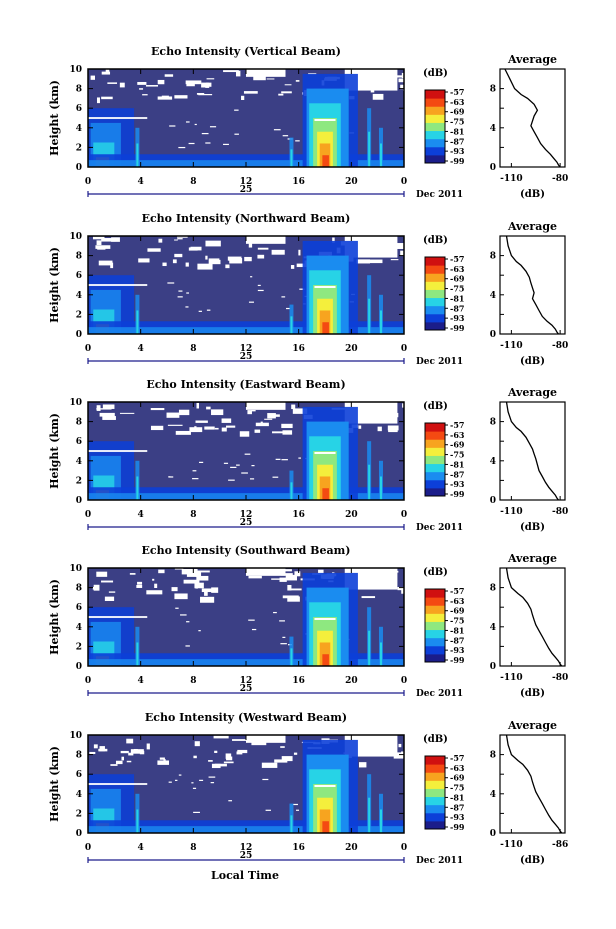 This screenshot has width=616, height=929. I want to click on heatmap-field, so click(246, 285).